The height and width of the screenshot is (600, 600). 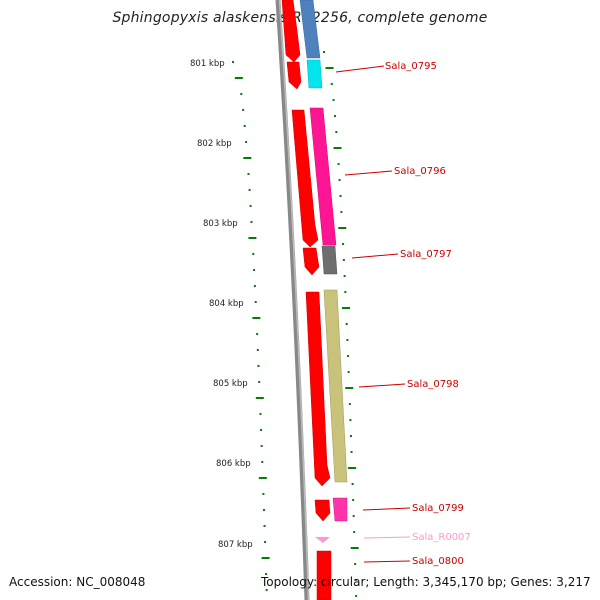 I want to click on gene-label-sala-0799: Sala_0799, so click(x=438, y=508).